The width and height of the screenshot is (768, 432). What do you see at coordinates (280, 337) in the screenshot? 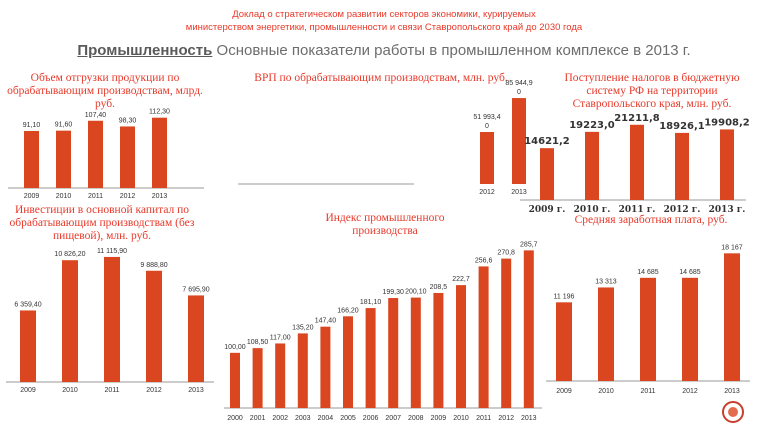
I see `value-label: 117,00` at bounding box center [280, 337].